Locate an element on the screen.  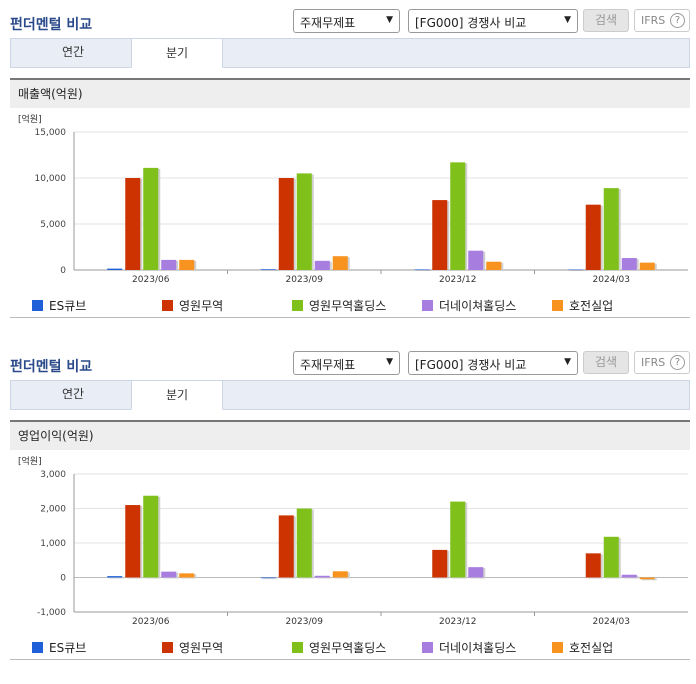
x-tick-label-2024-03: 2024/03 is located at coordinates (611, 280).